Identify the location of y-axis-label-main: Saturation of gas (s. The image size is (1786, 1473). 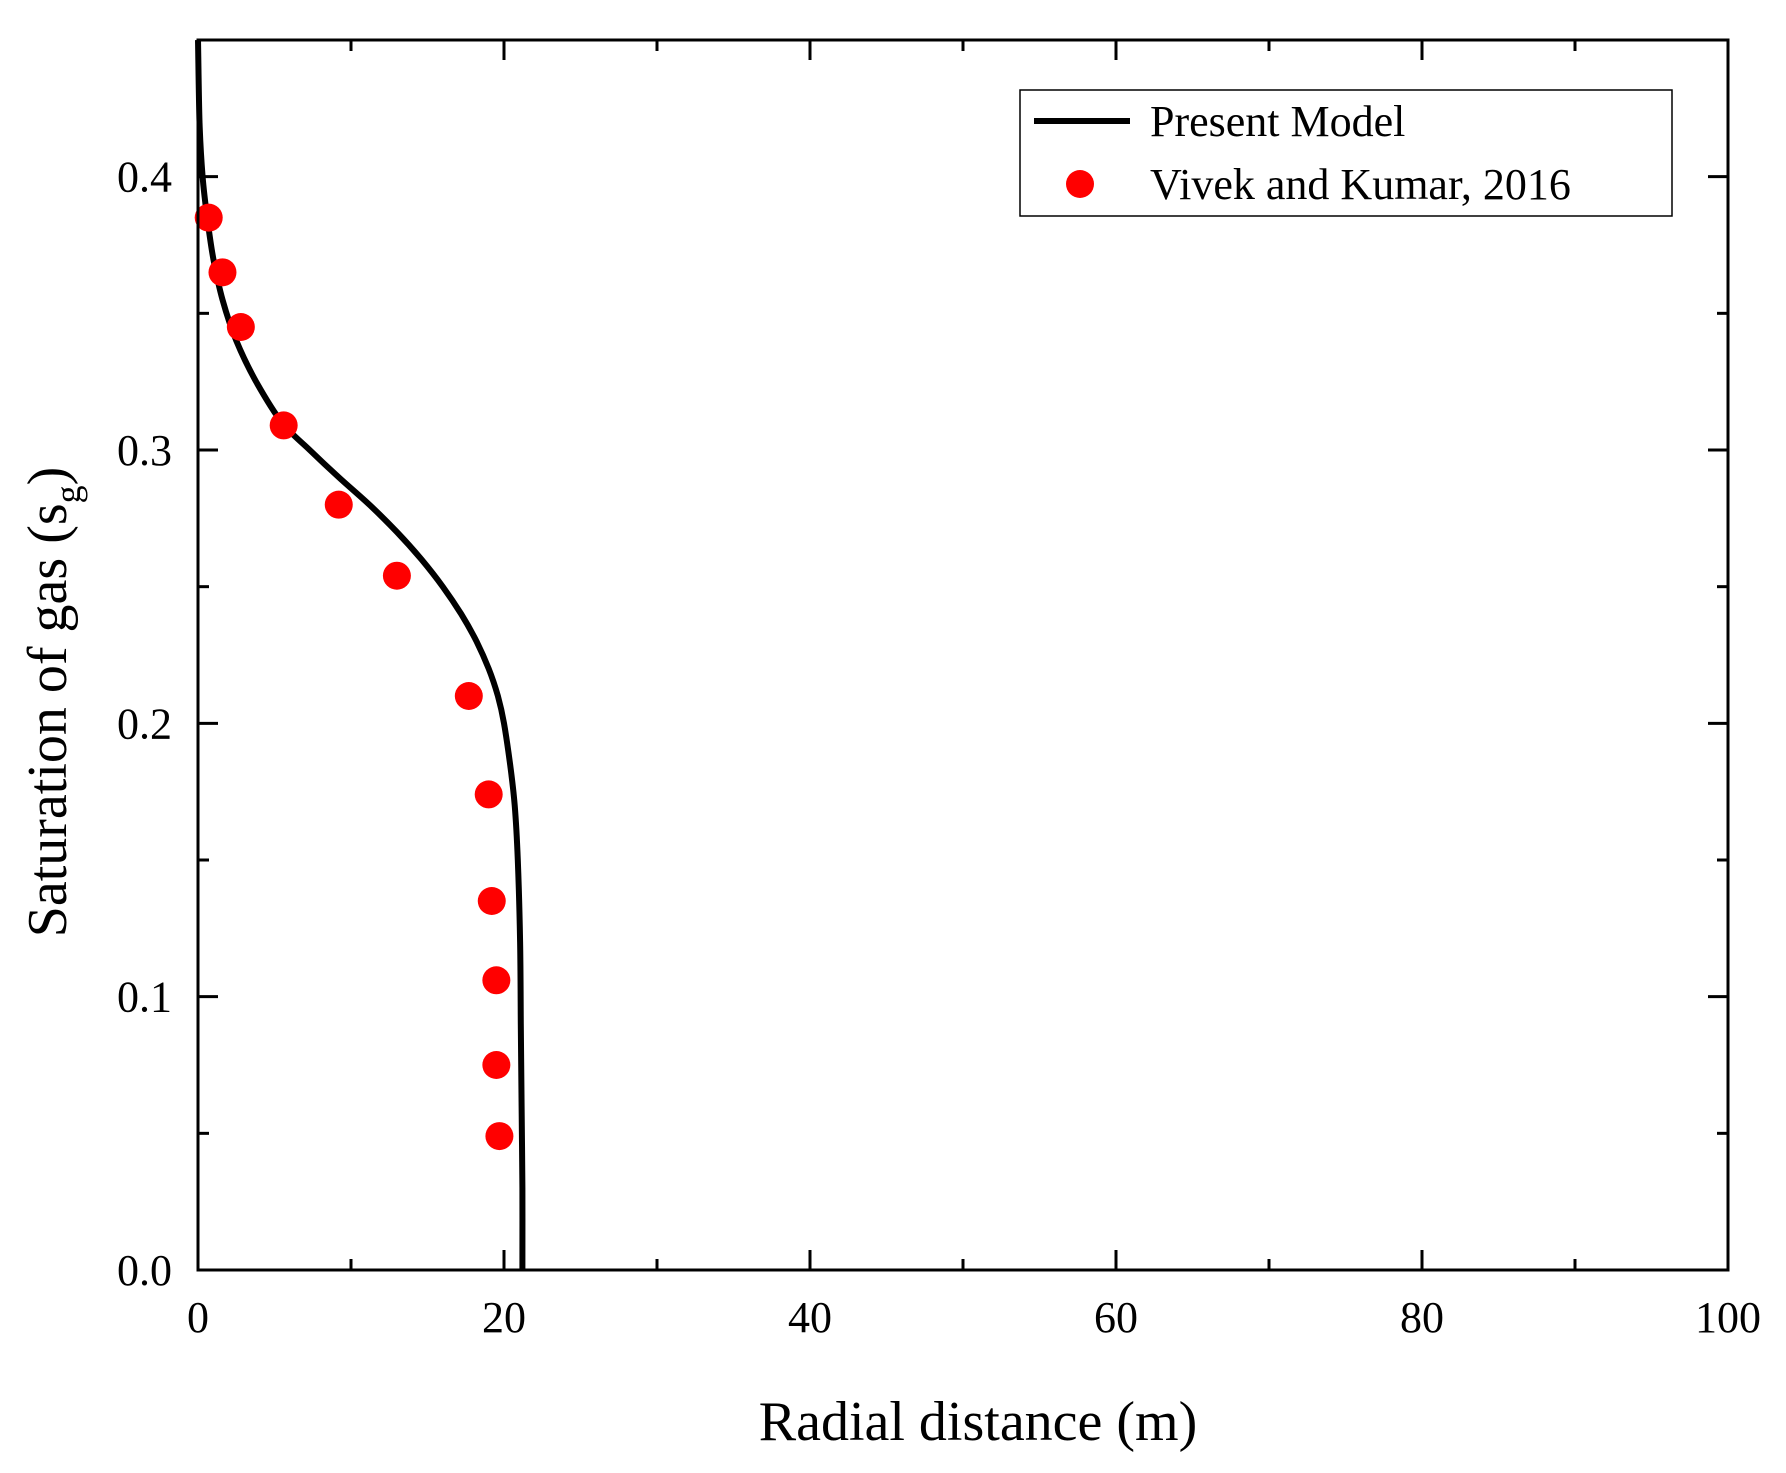
(48, 720).